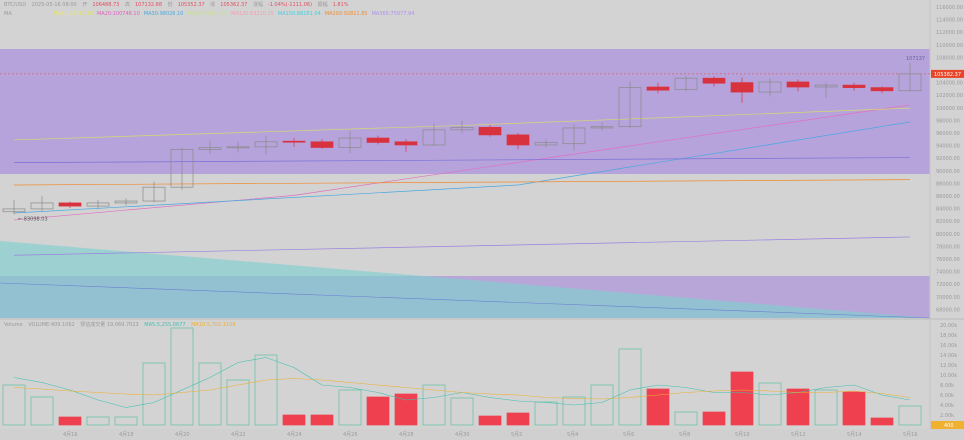  What do you see at coordinates (684, 435) in the screenshot?
I see `time-tick-label: 5月8` at bounding box center [684, 435].